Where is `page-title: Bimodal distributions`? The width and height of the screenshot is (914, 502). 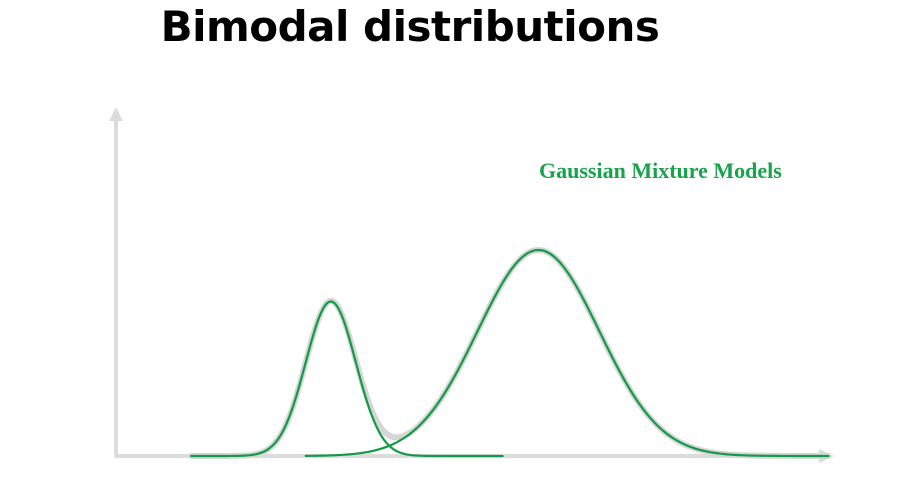 page-title: Bimodal distributions is located at coordinates (410, 26).